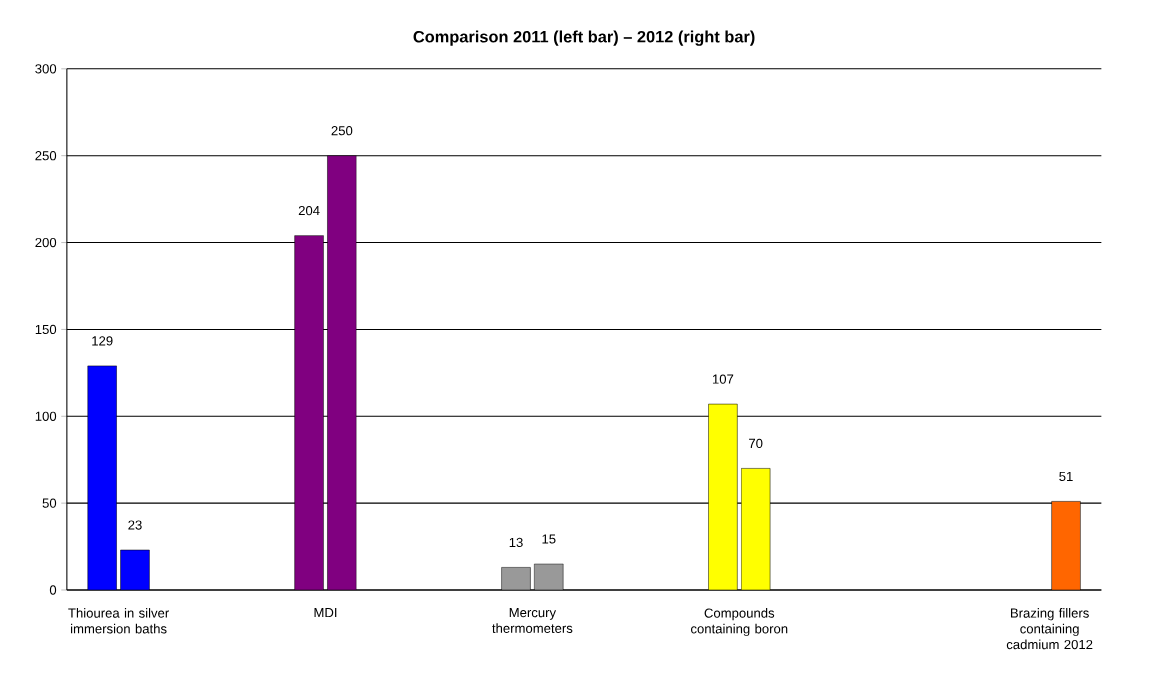 Image resolution: width=1168 pixels, height=690 pixels. What do you see at coordinates (46, 329) in the screenshot?
I see `y-tick-label: 150` at bounding box center [46, 329].